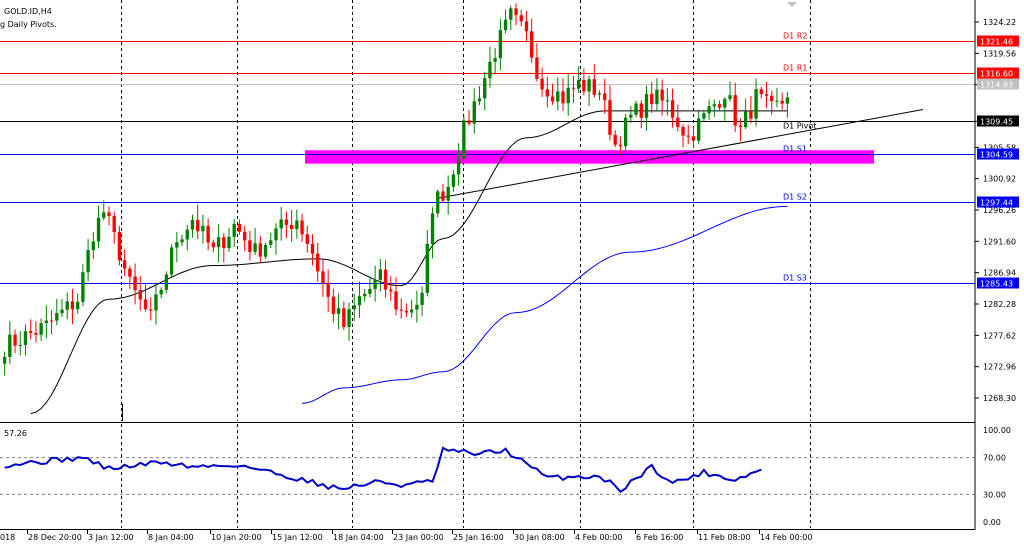 The width and height of the screenshot is (1024, 547). I want to click on support-zone, so click(589, 157).